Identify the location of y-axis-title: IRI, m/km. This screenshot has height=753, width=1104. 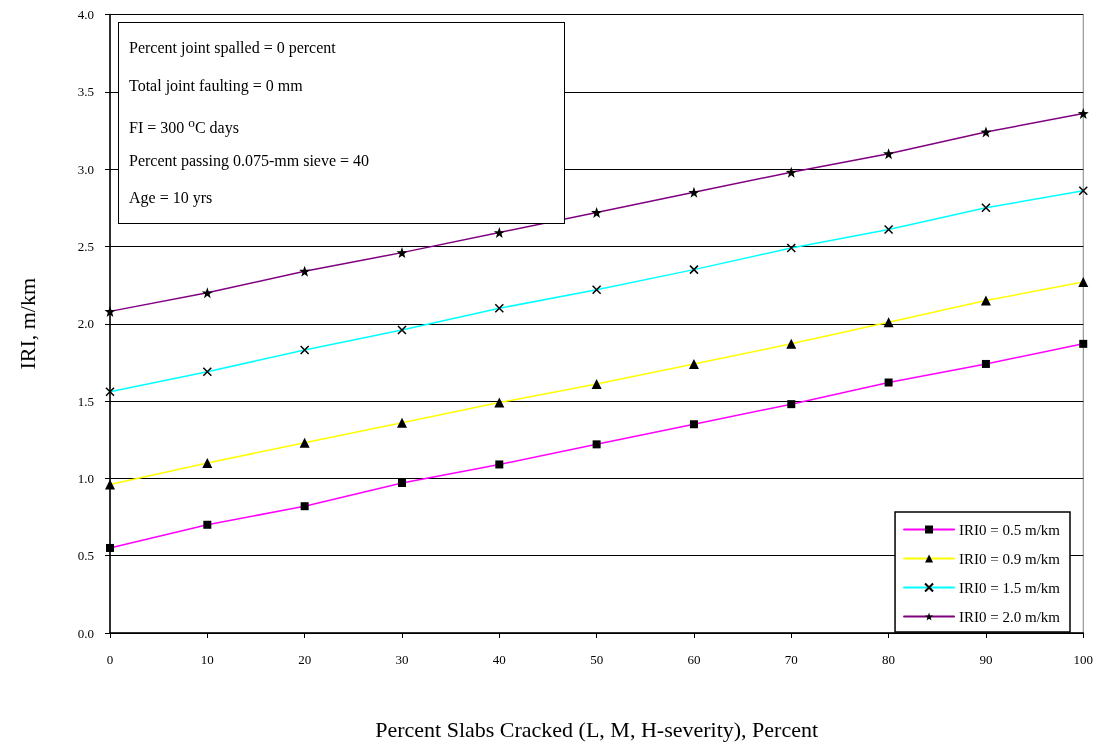
(27, 323).